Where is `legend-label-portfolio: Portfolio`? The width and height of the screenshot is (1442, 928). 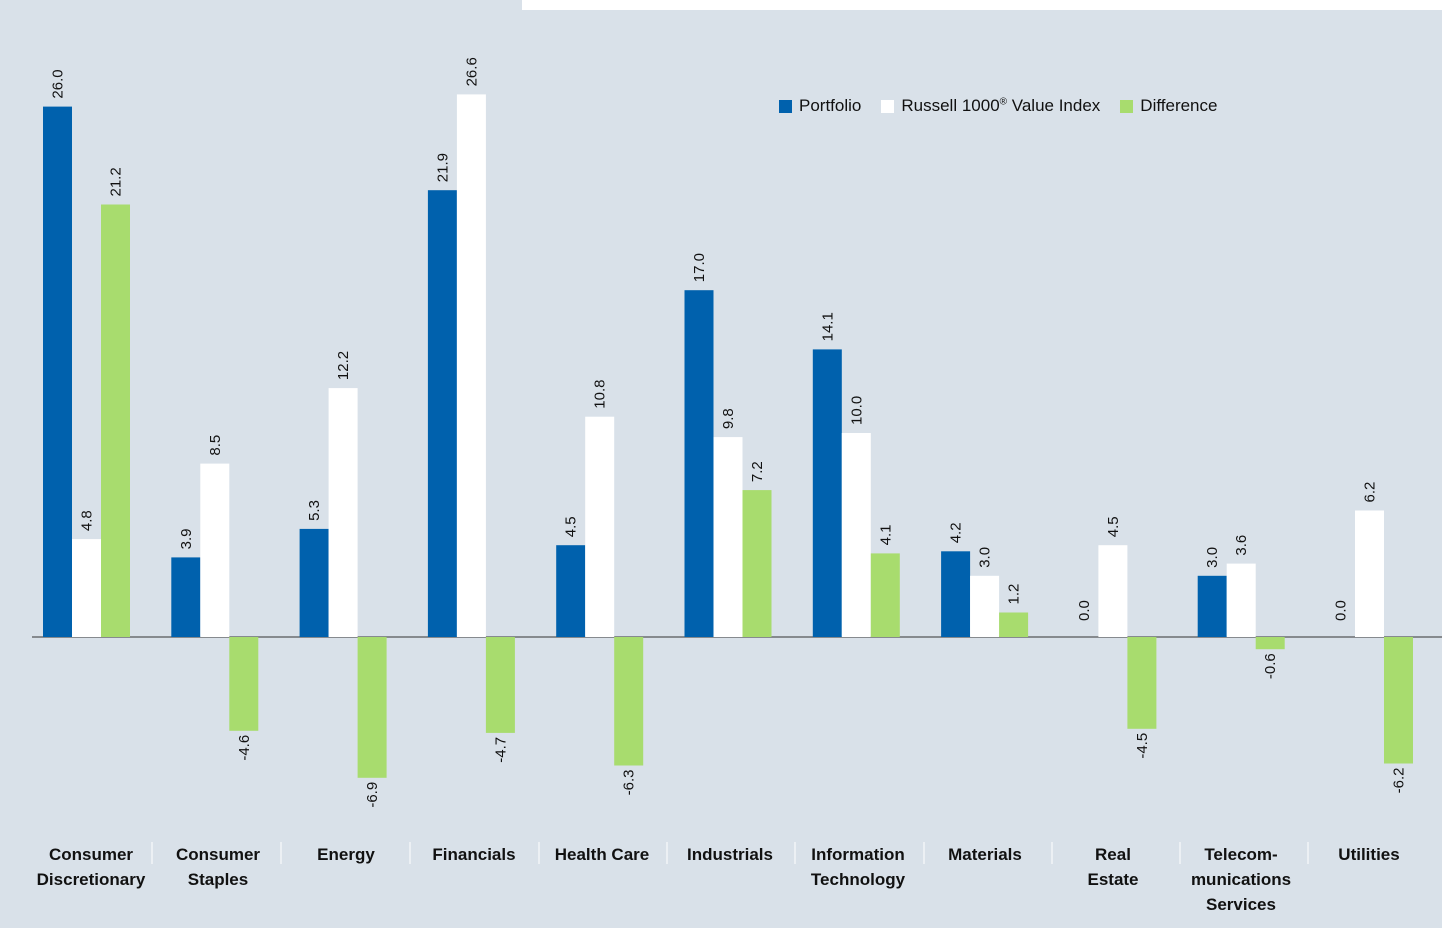
legend-label-portfolio: Portfolio is located at coordinates (830, 105).